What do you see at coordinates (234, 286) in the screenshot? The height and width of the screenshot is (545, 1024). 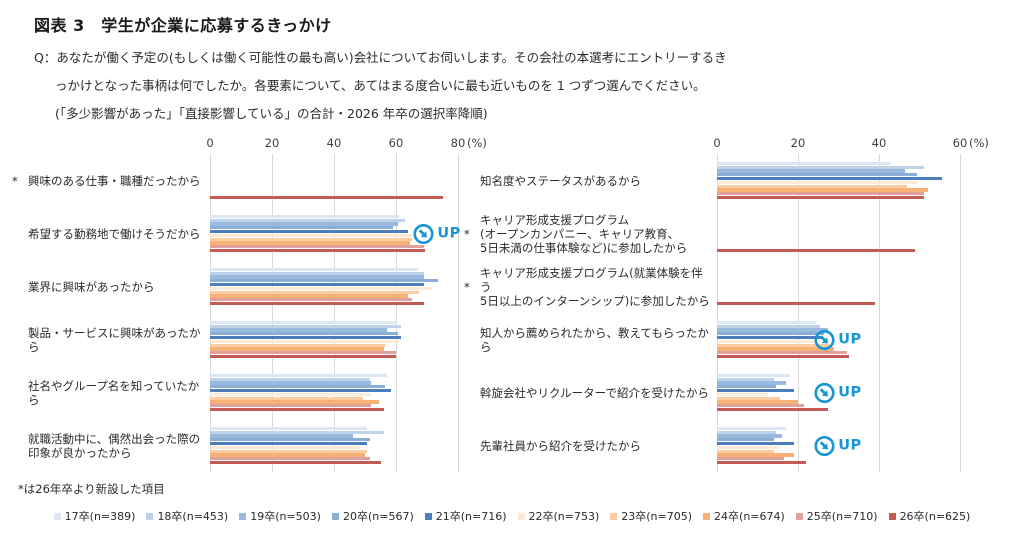 I see `category-row: 業界に興味があったから` at bounding box center [234, 286].